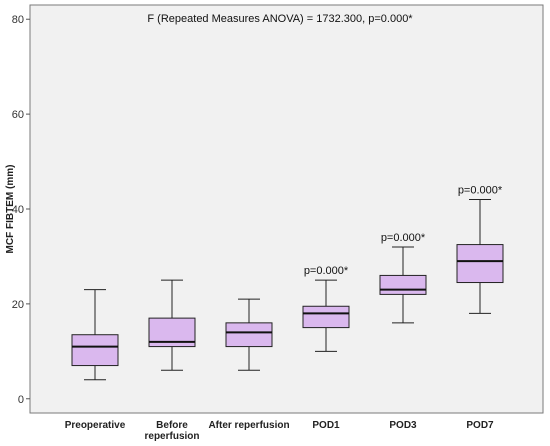 Image resolution: width=550 pixels, height=446 pixels. Describe the element at coordinates (18, 115) in the screenshot. I see `y-tick-label: 60` at that location.